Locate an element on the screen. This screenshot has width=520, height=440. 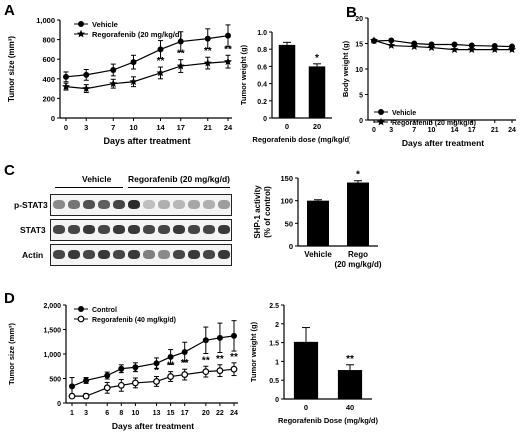
y-tick-label: 1,500 is located at coordinates (52, 331).